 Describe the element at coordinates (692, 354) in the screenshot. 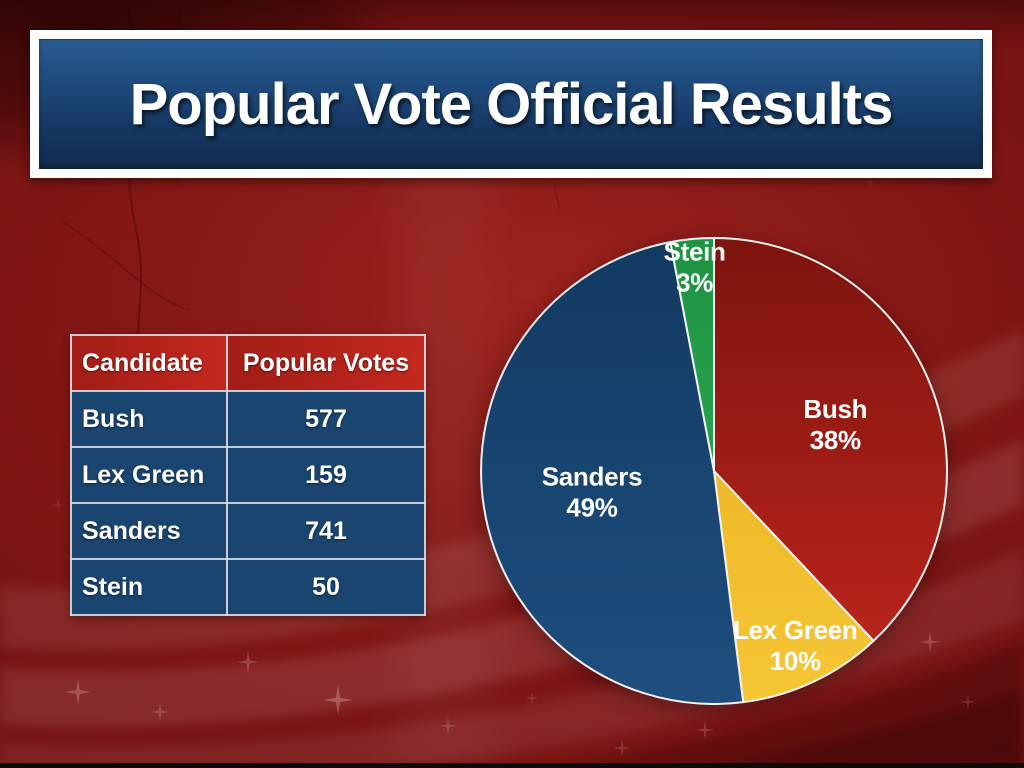

I see `pie-slice-stein` at that location.